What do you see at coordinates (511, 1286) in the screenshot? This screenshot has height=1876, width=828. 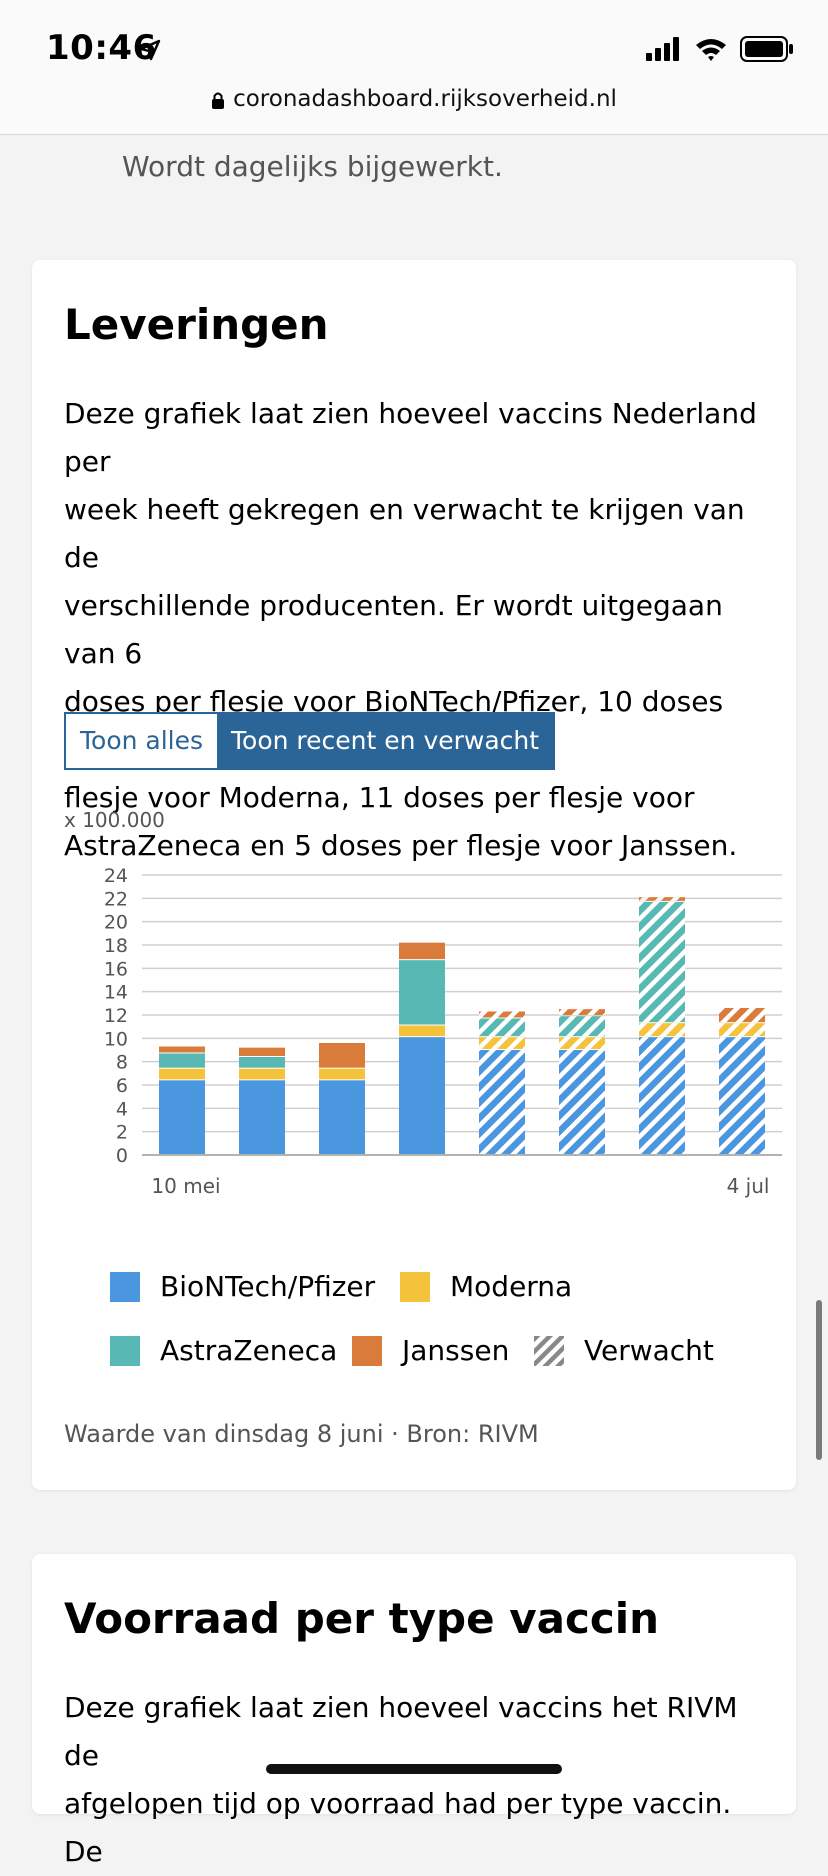 I see `legend-label: Moderna` at bounding box center [511, 1286].